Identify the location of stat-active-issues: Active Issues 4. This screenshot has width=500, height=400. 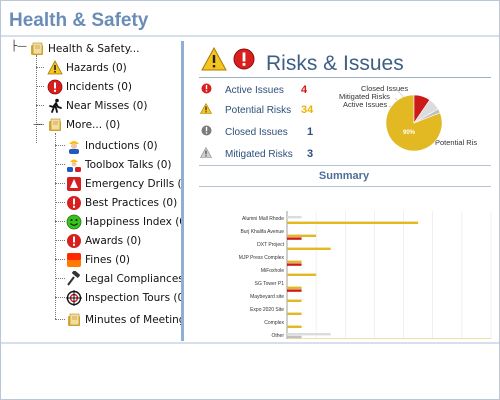
(253, 90).